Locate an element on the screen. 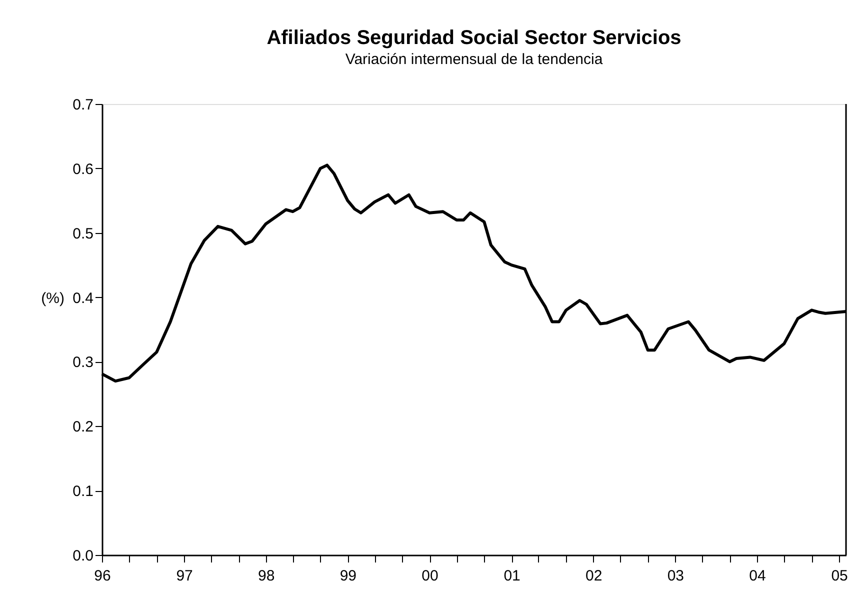 This screenshot has height=595, width=854. x-tick-label: 02 is located at coordinates (594, 576).